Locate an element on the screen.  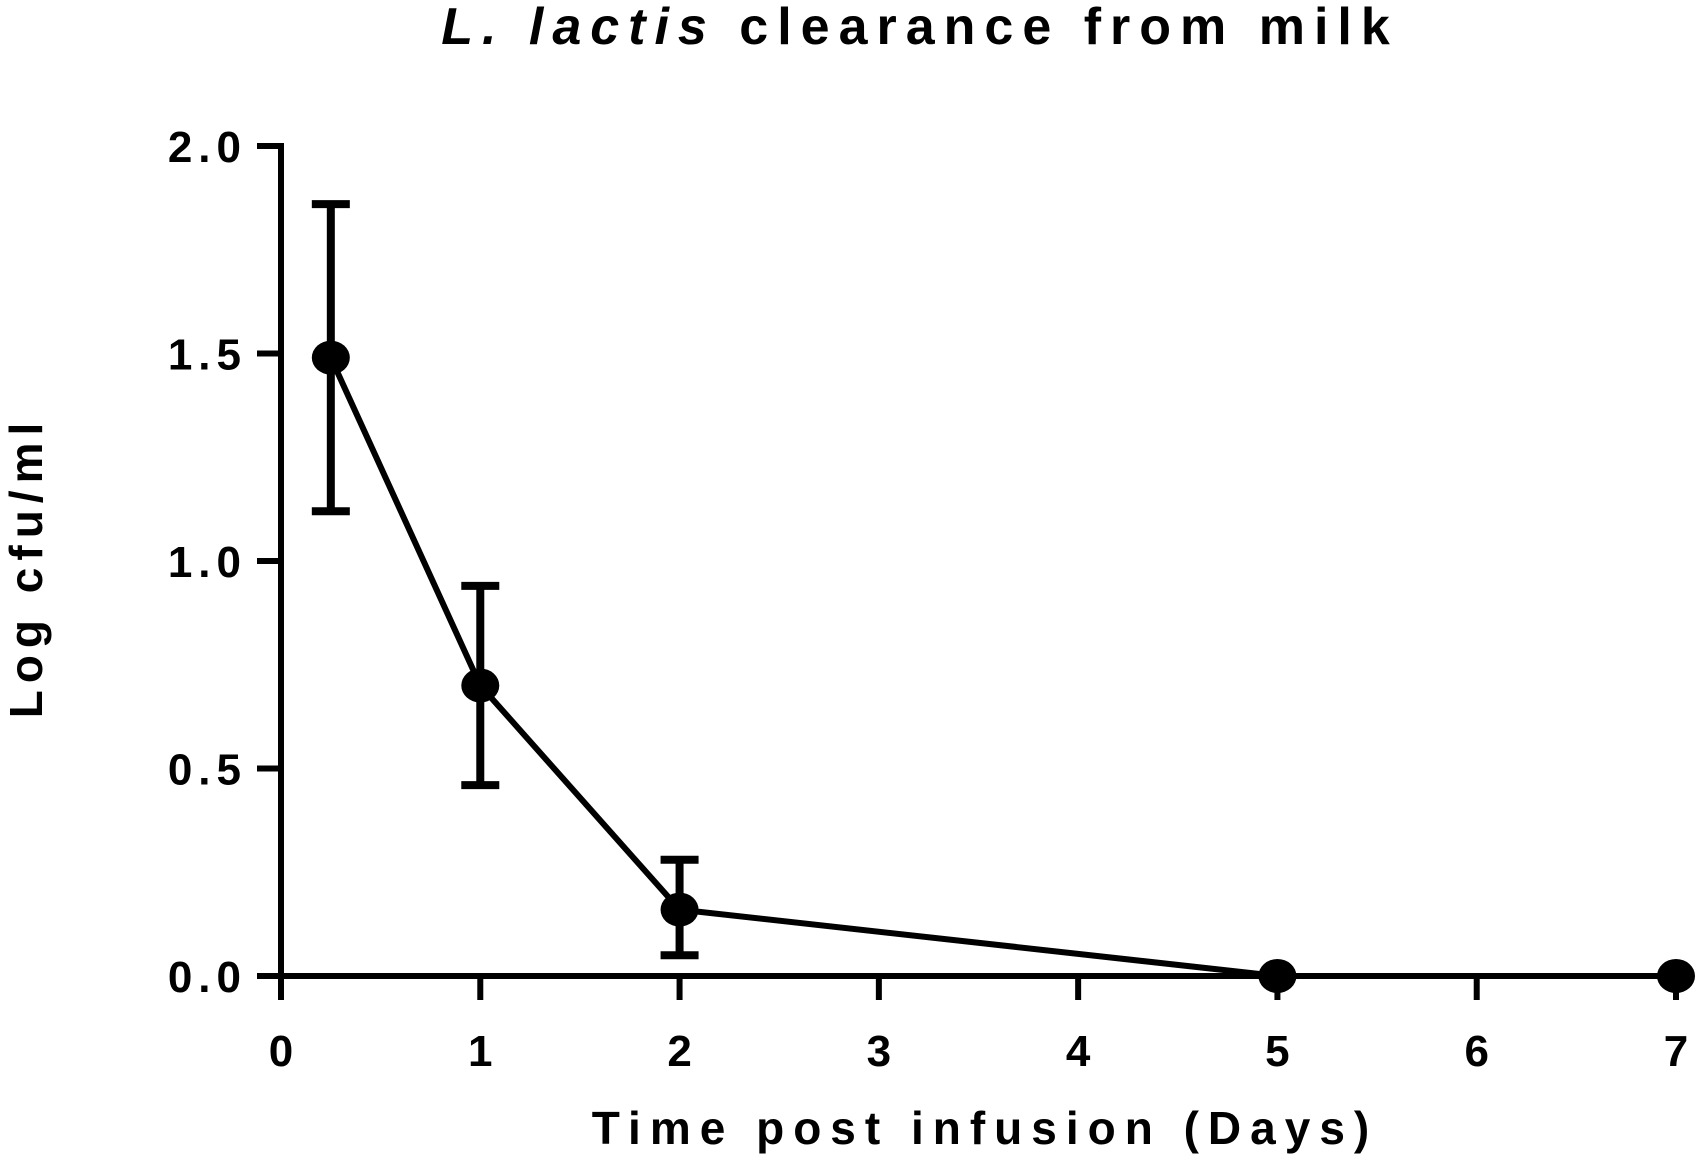
error-bars is located at coordinates (505, 580).